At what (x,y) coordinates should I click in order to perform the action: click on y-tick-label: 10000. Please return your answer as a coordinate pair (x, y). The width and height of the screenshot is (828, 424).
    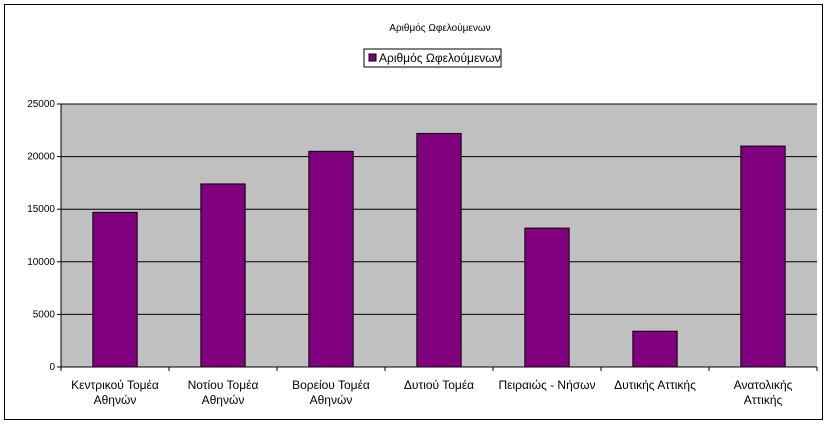
    Looking at the image, I should click on (41, 262).